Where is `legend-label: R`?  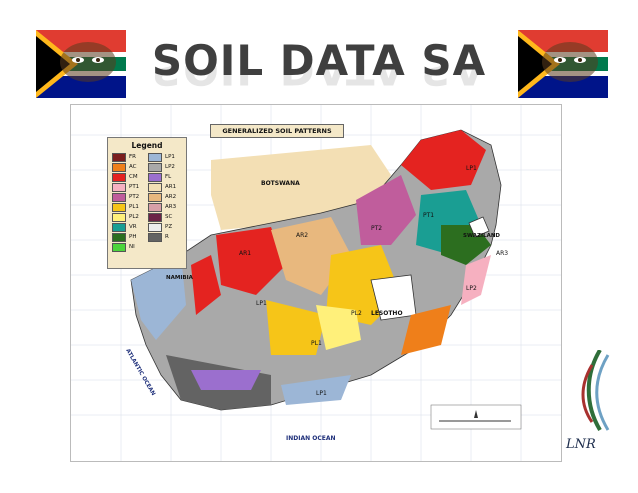 legend-label: R is located at coordinates (167, 237).